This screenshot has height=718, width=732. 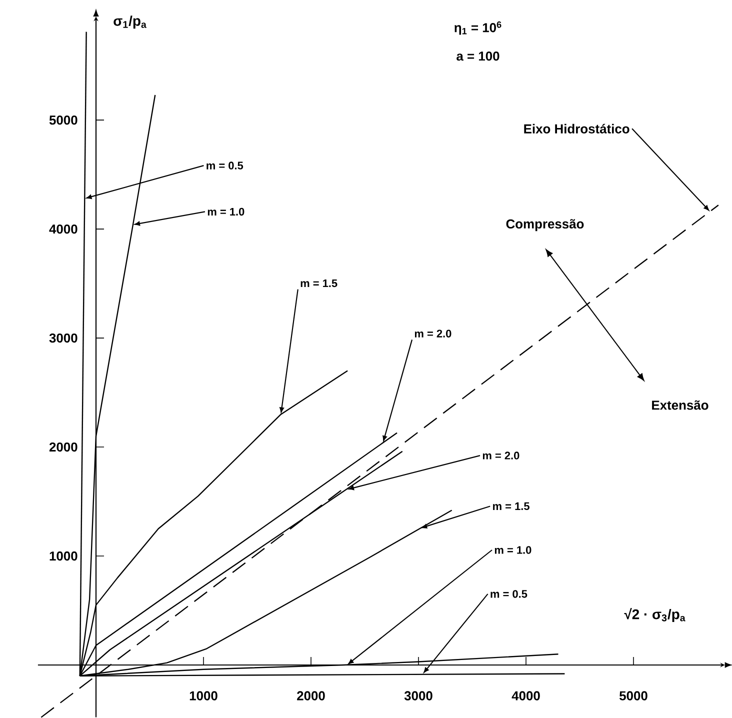 What do you see at coordinates (63, 447) in the screenshot?
I see `y-tick-label: 2000` at bounding box center [63, 447].